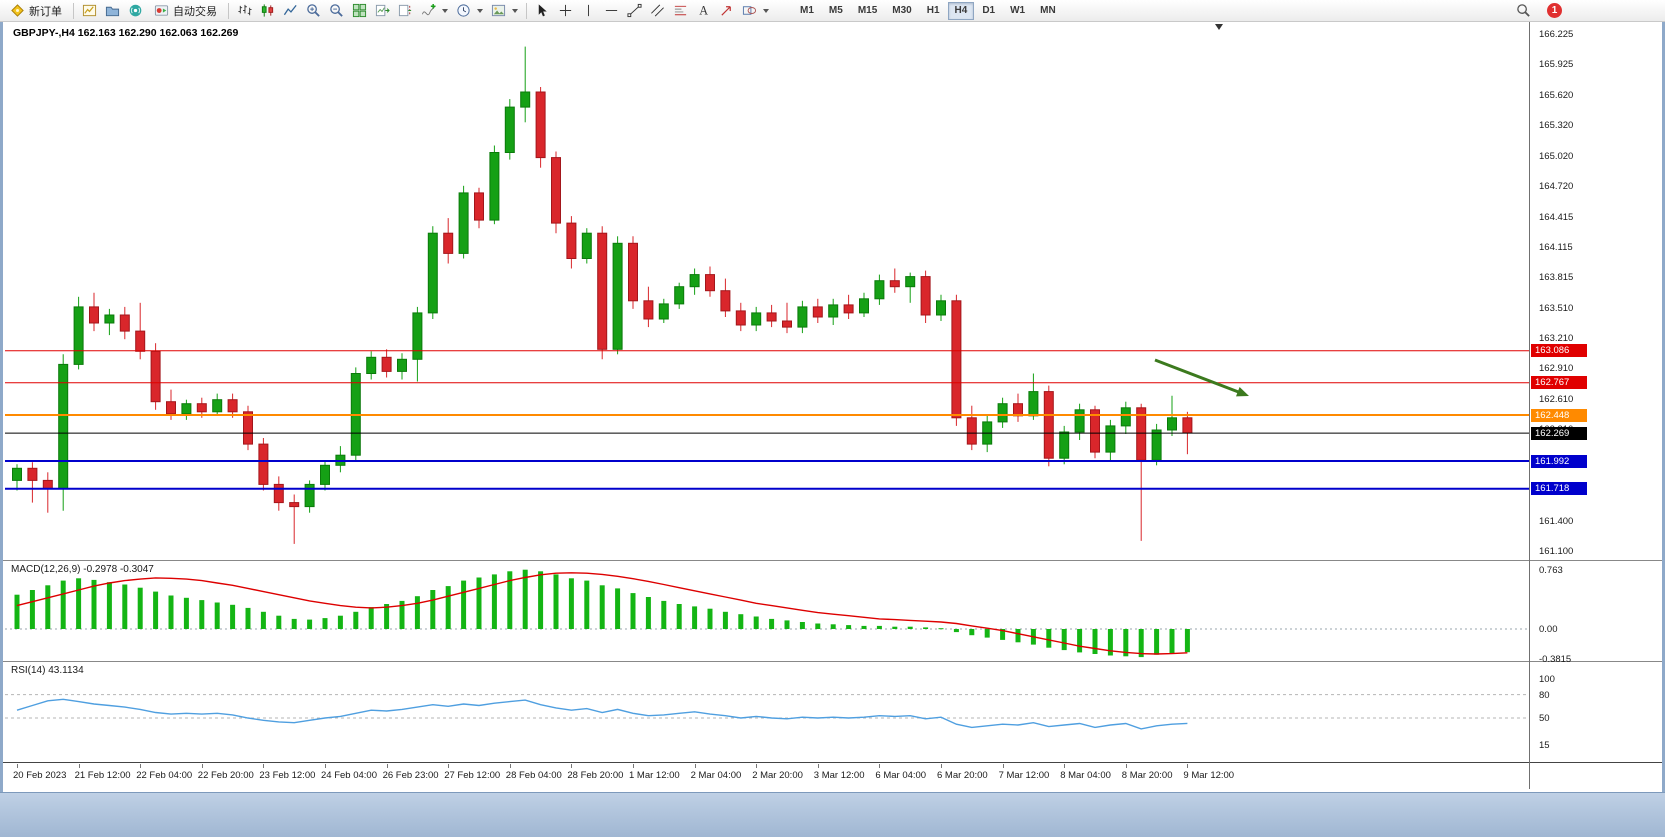 The height and width of the screenshot is (837, 1665). What do you see at coordinates (287, 775) in the screenshot?
I see `time-axis-label: 23 Feb 12:00` at bounding box center [287, 775].